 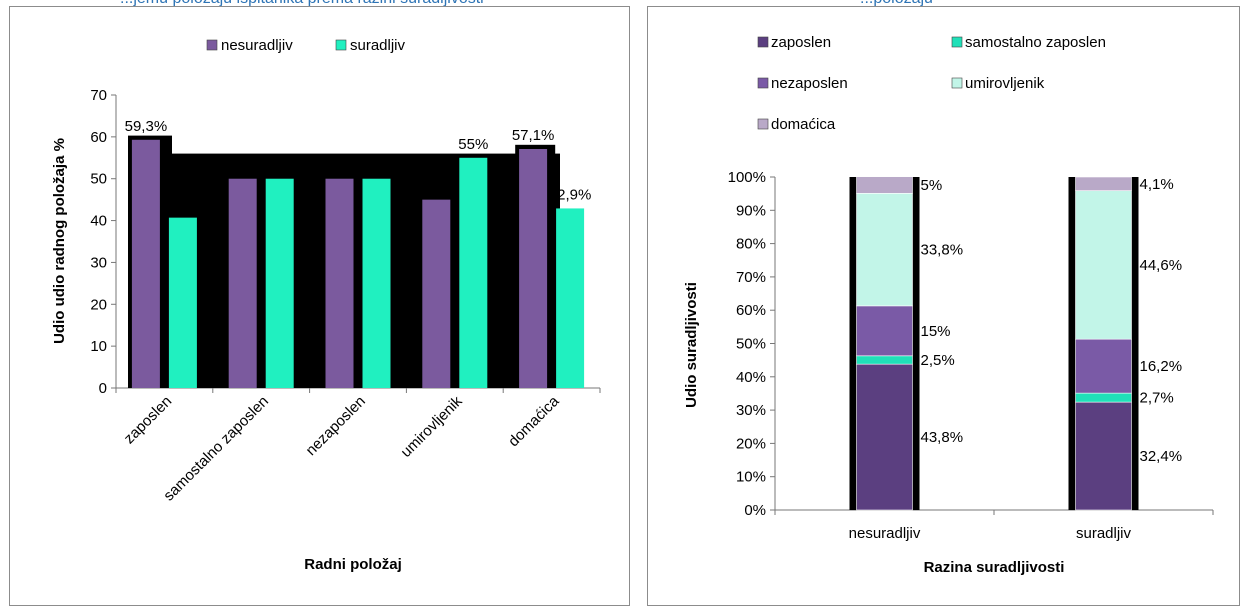 I want to click on y-tick-label: 0%, so click(x=755, y=510).